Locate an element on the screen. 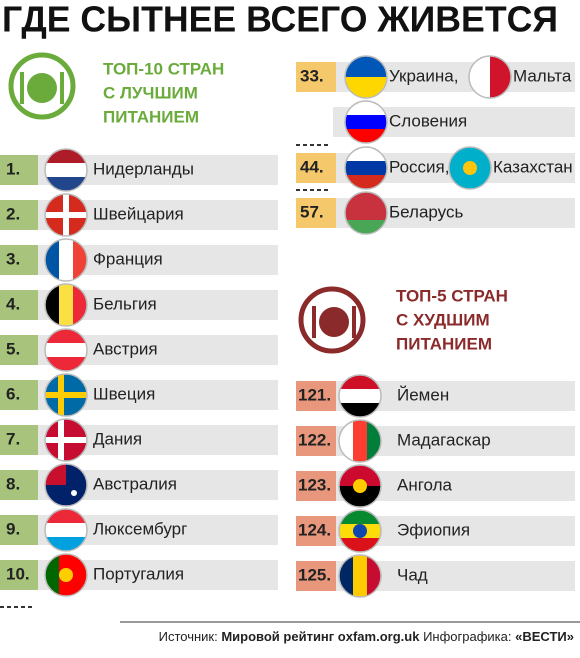 This screenshot has height=658, width=580. heading-line: С ХУДШИМ is located at coordinates (443, 319).